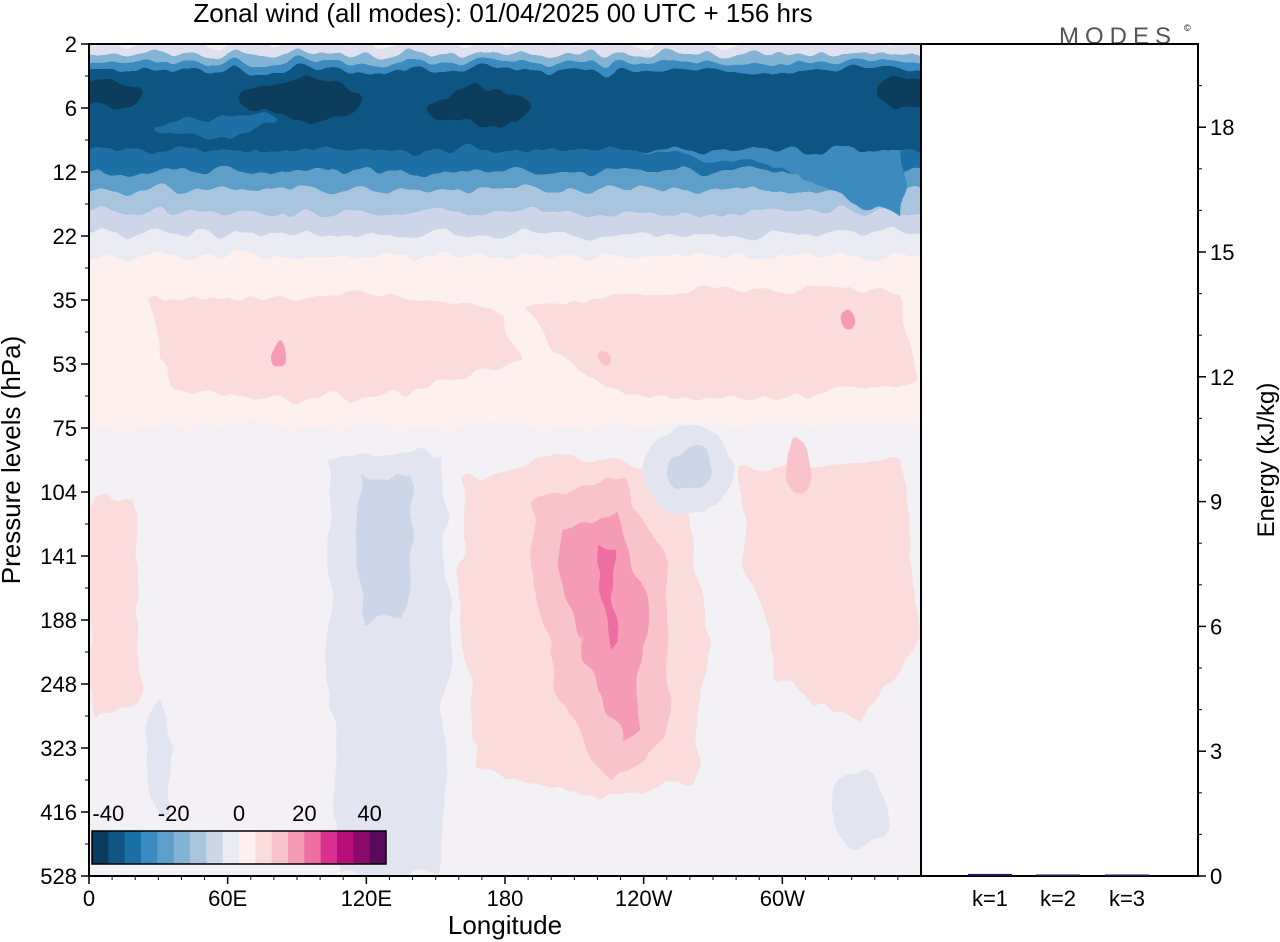 This screenshot has height=942, width=1280. I want to click on energy-tick-label: 9, so click(1216, 502).